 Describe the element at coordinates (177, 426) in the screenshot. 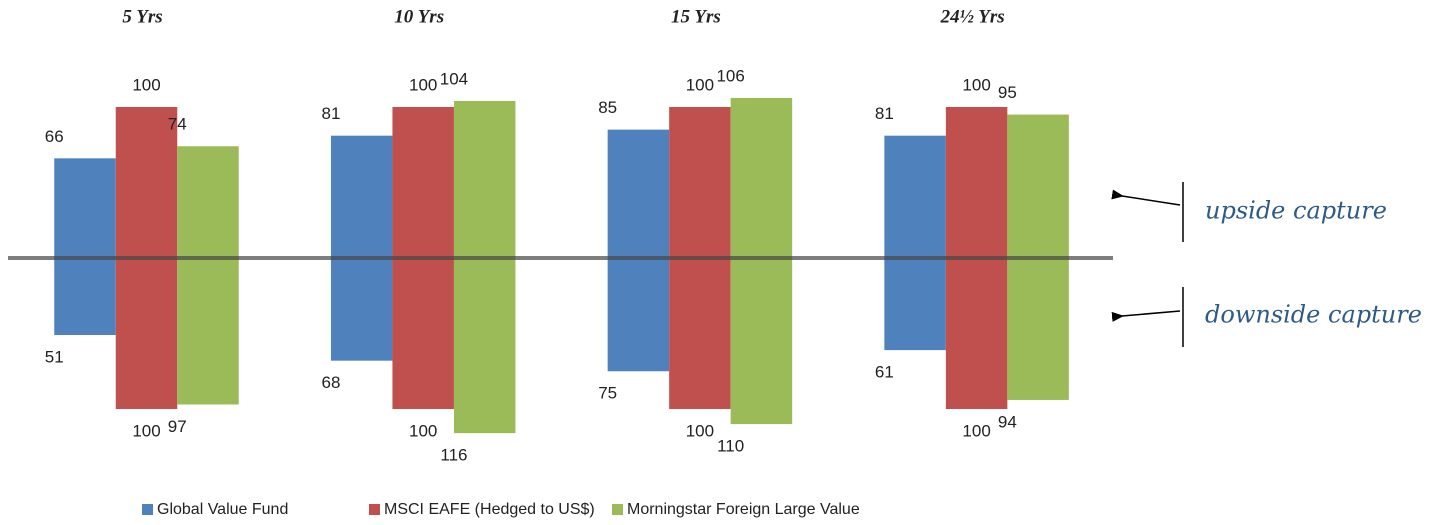

I see `value-label: 97` at that location.